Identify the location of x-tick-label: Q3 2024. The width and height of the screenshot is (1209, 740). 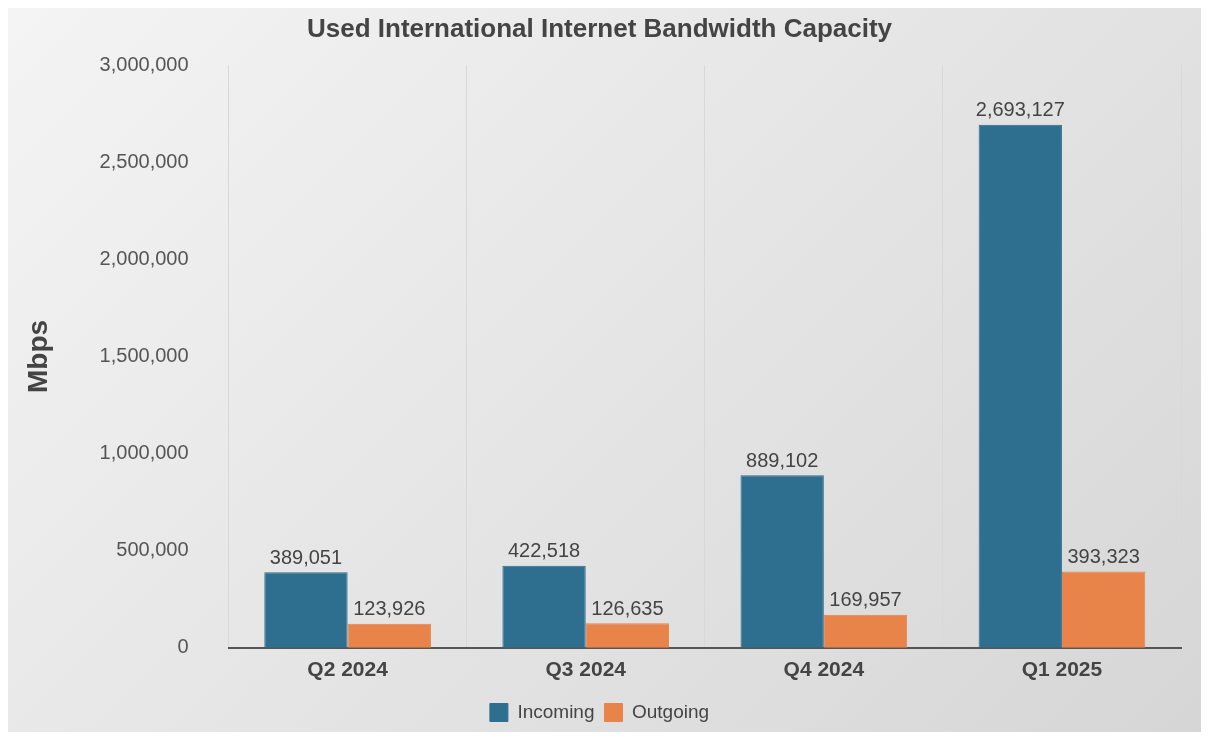
(586, 669).